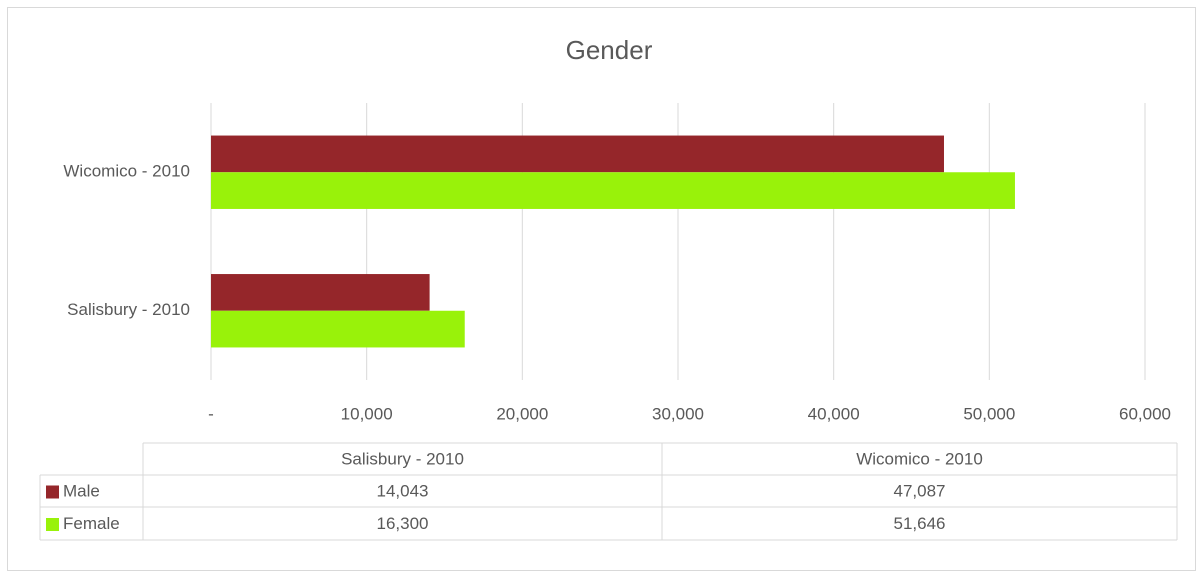 The width and height of the screenshot is (1203, 578). What do you see at coordinates (609, 50) in the screenshot?
I see `chart-title: Gender` at bounding box center [609, 50].